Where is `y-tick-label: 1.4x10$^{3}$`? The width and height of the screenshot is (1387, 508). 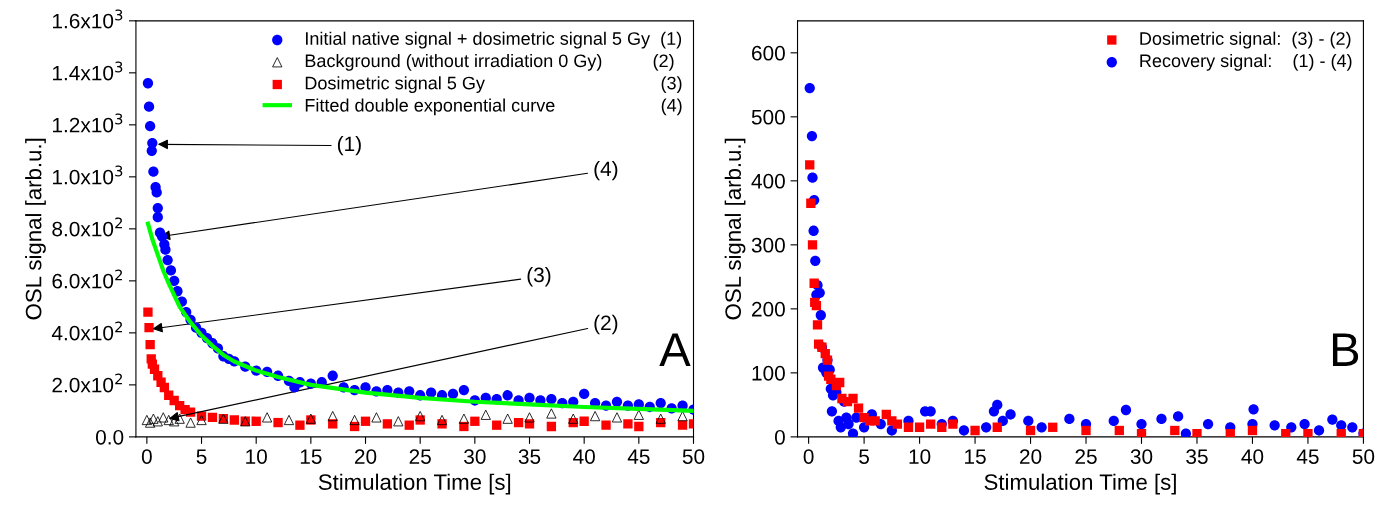
y-tick-label: 1.4x10$^{3}$ is located at coordinates (88, 71).